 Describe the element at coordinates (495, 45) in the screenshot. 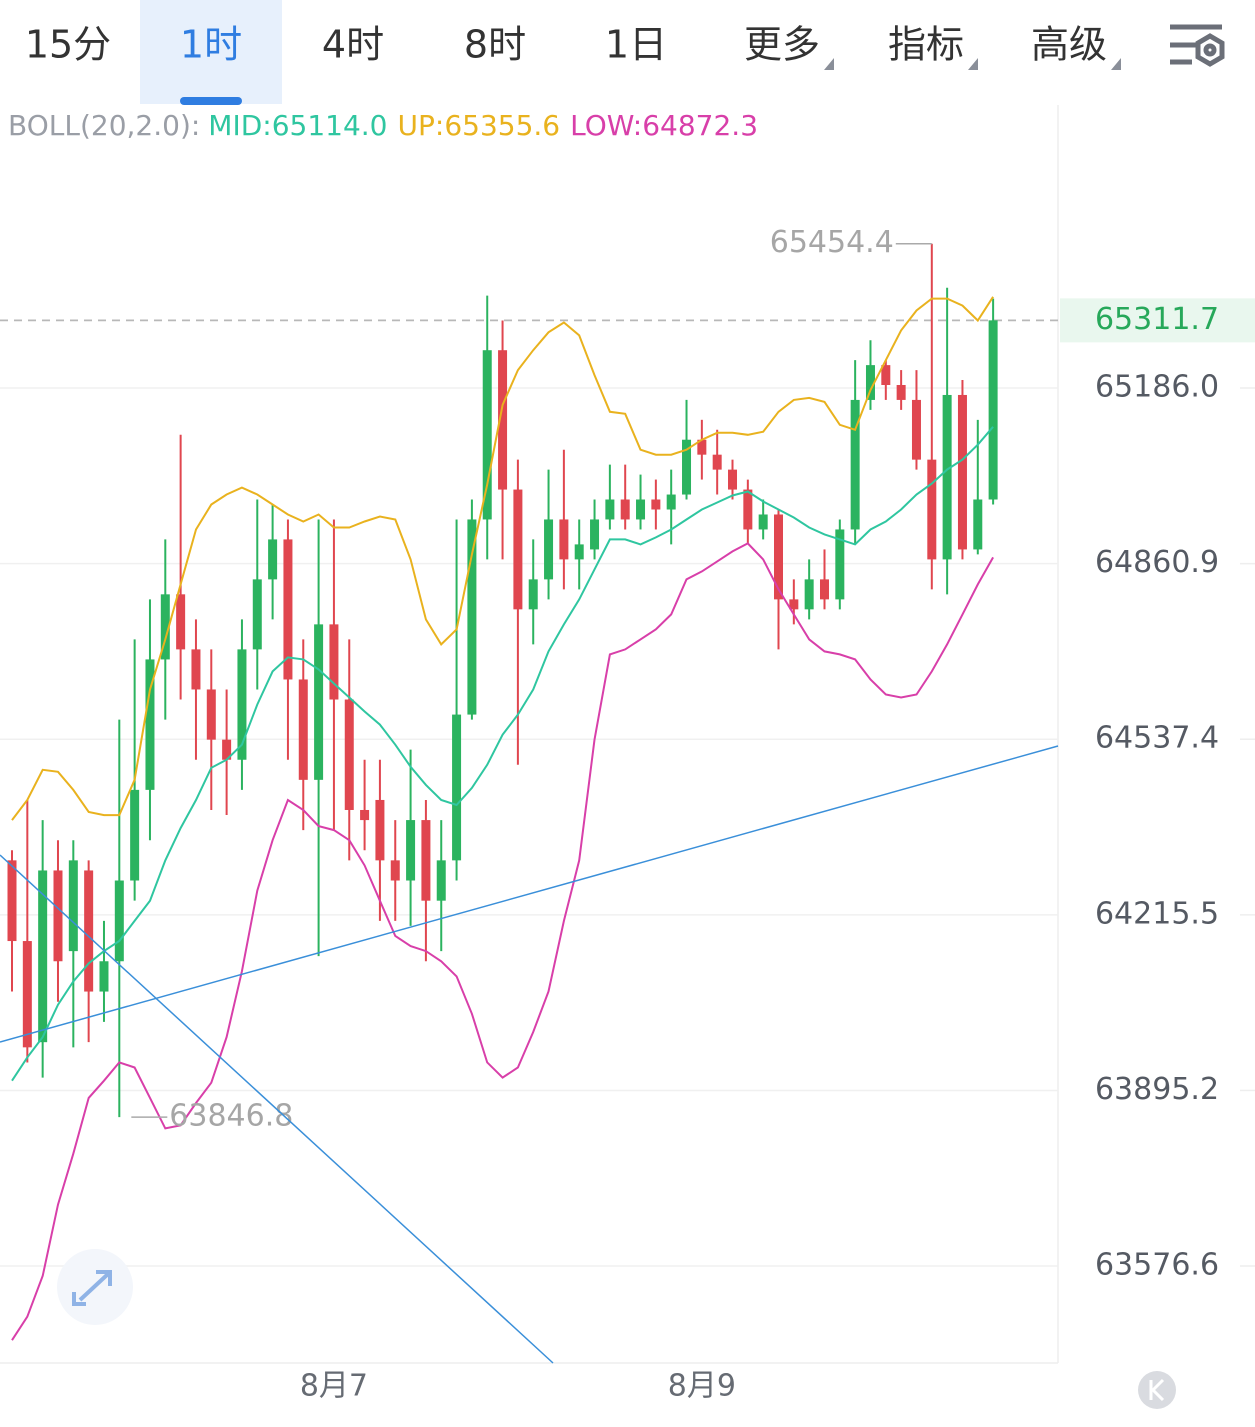

I see `tab-label: 8时` at that location.